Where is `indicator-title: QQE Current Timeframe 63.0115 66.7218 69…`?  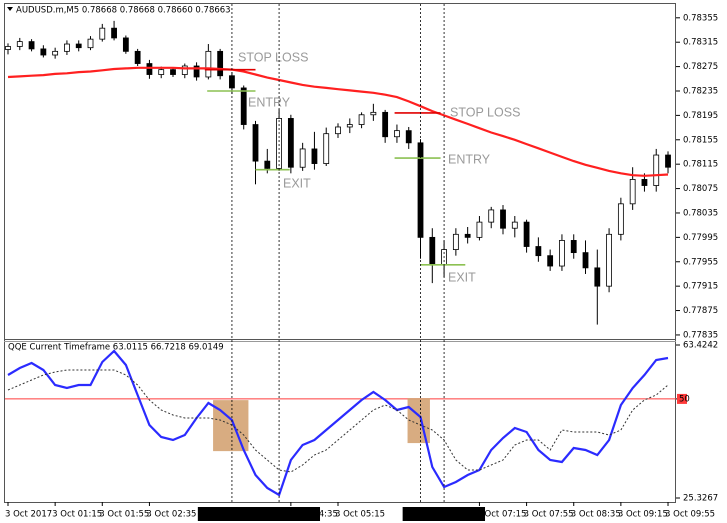 indicator-title: QQE Current Timeframe 63.0115 66.7218 69… is located at coordinates (116, 348).